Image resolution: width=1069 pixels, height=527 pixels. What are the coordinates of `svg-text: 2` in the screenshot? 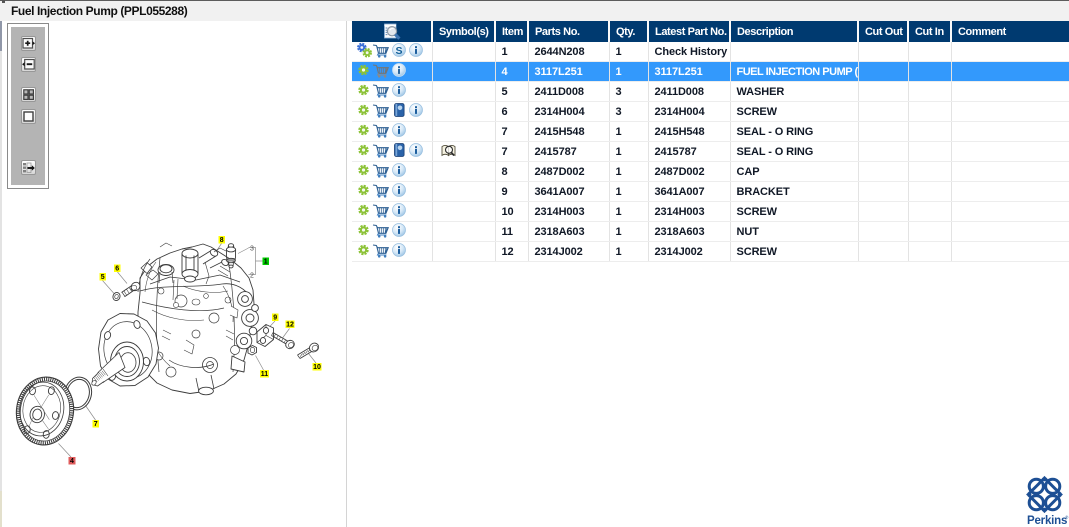 It's located at (252, 276).